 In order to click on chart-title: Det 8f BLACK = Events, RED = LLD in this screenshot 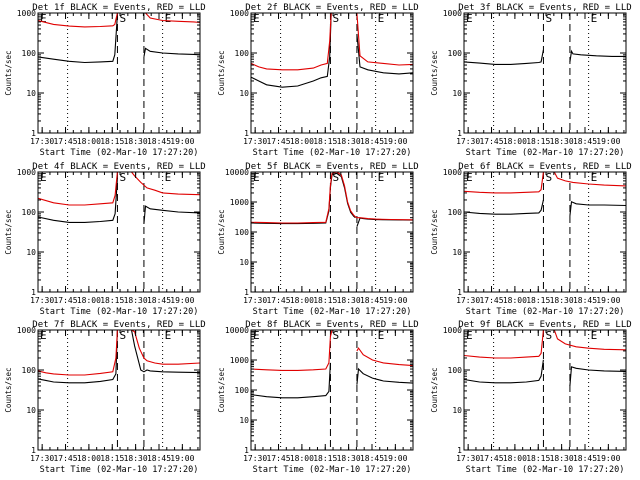, I will do `click(331, 325)`.